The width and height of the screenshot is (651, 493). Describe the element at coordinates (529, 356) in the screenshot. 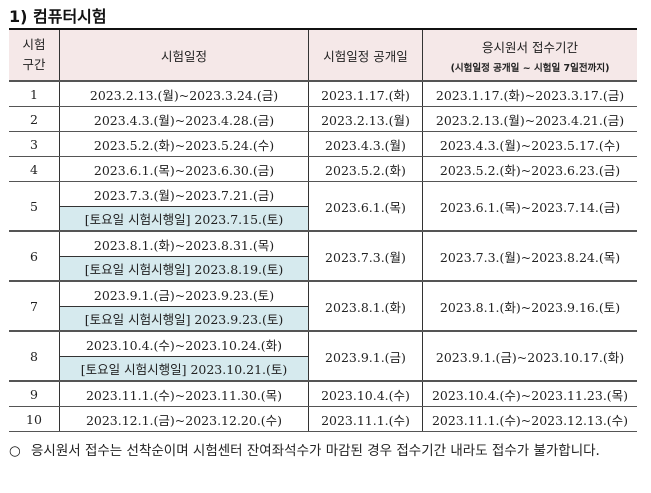

I see `apply-cell: 2023.9.1.(금)~2023.10.17.(화)` at that location.